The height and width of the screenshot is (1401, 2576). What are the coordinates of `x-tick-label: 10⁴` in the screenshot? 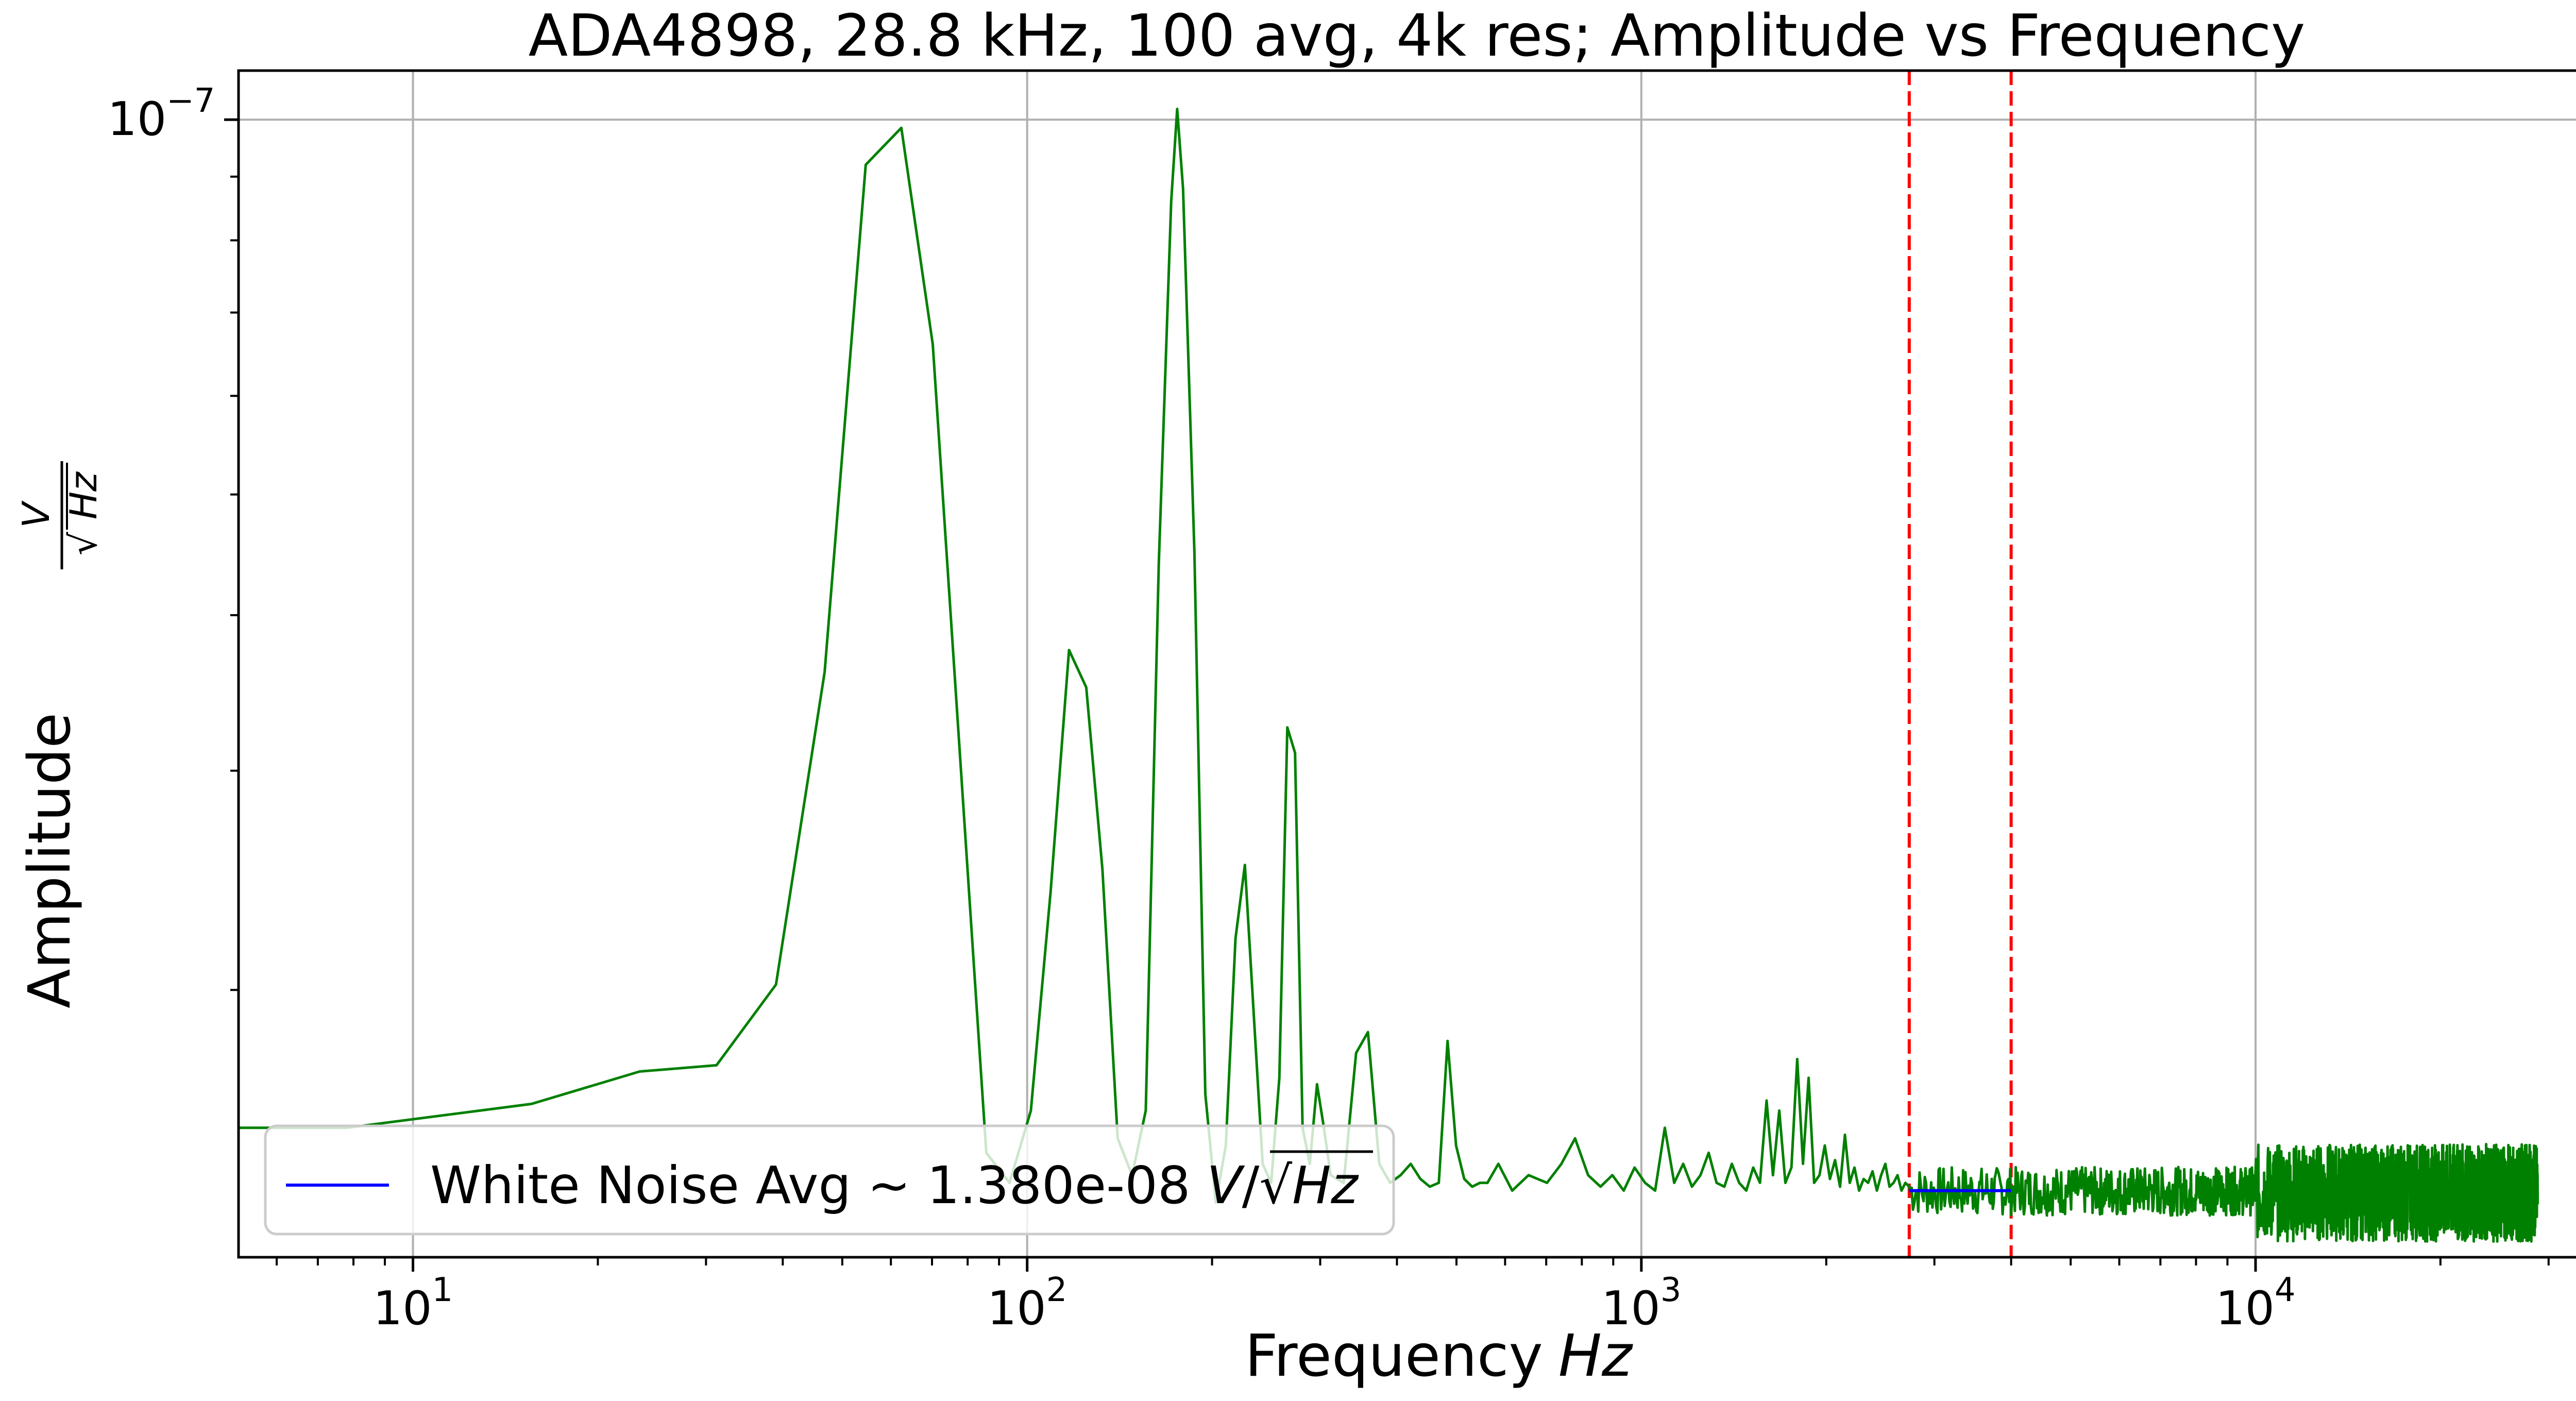 It's located at (2255, 1303).